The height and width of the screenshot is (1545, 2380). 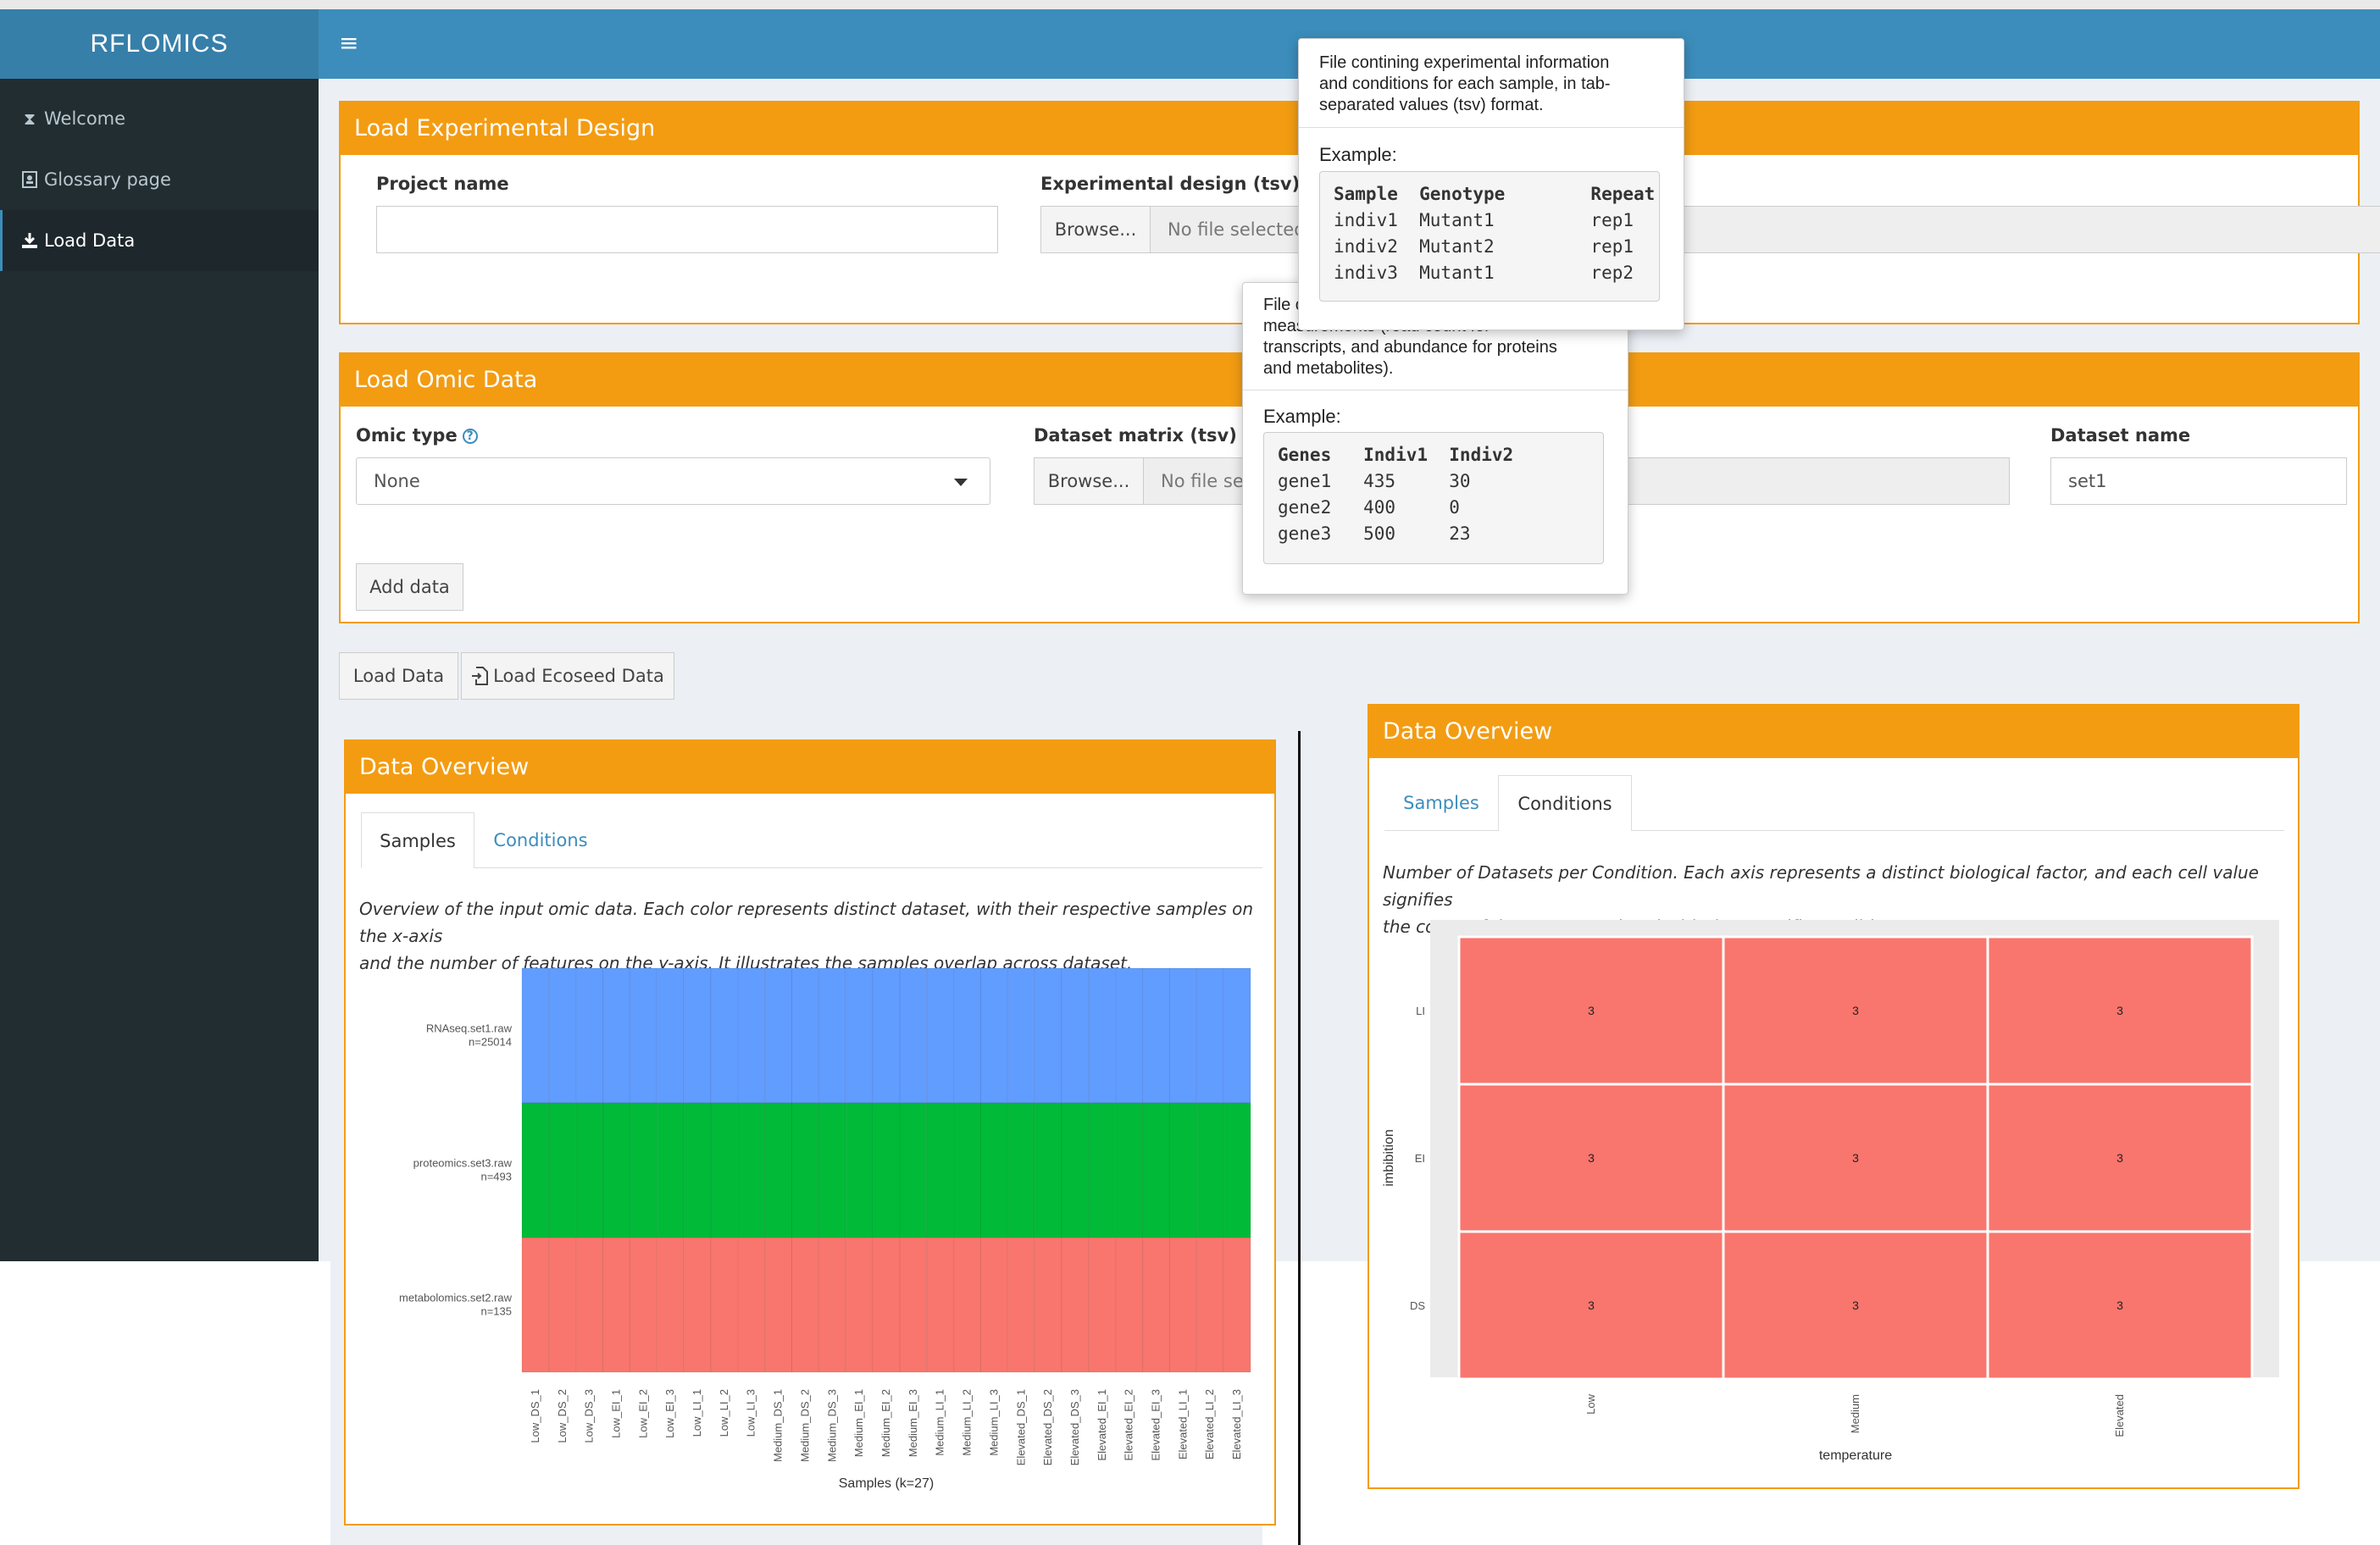 What do you see at coordinates (1020, 1427) in the screenshot?
I see `x-tick-label: Elevated_DS_1` at bounding box center [1020, 1427].